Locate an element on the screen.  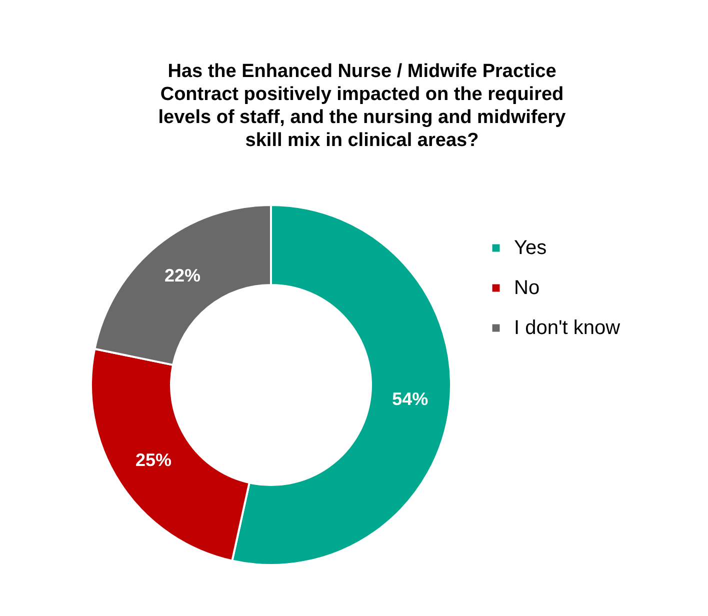
legend-label: No is located at coordinates (527, 288).